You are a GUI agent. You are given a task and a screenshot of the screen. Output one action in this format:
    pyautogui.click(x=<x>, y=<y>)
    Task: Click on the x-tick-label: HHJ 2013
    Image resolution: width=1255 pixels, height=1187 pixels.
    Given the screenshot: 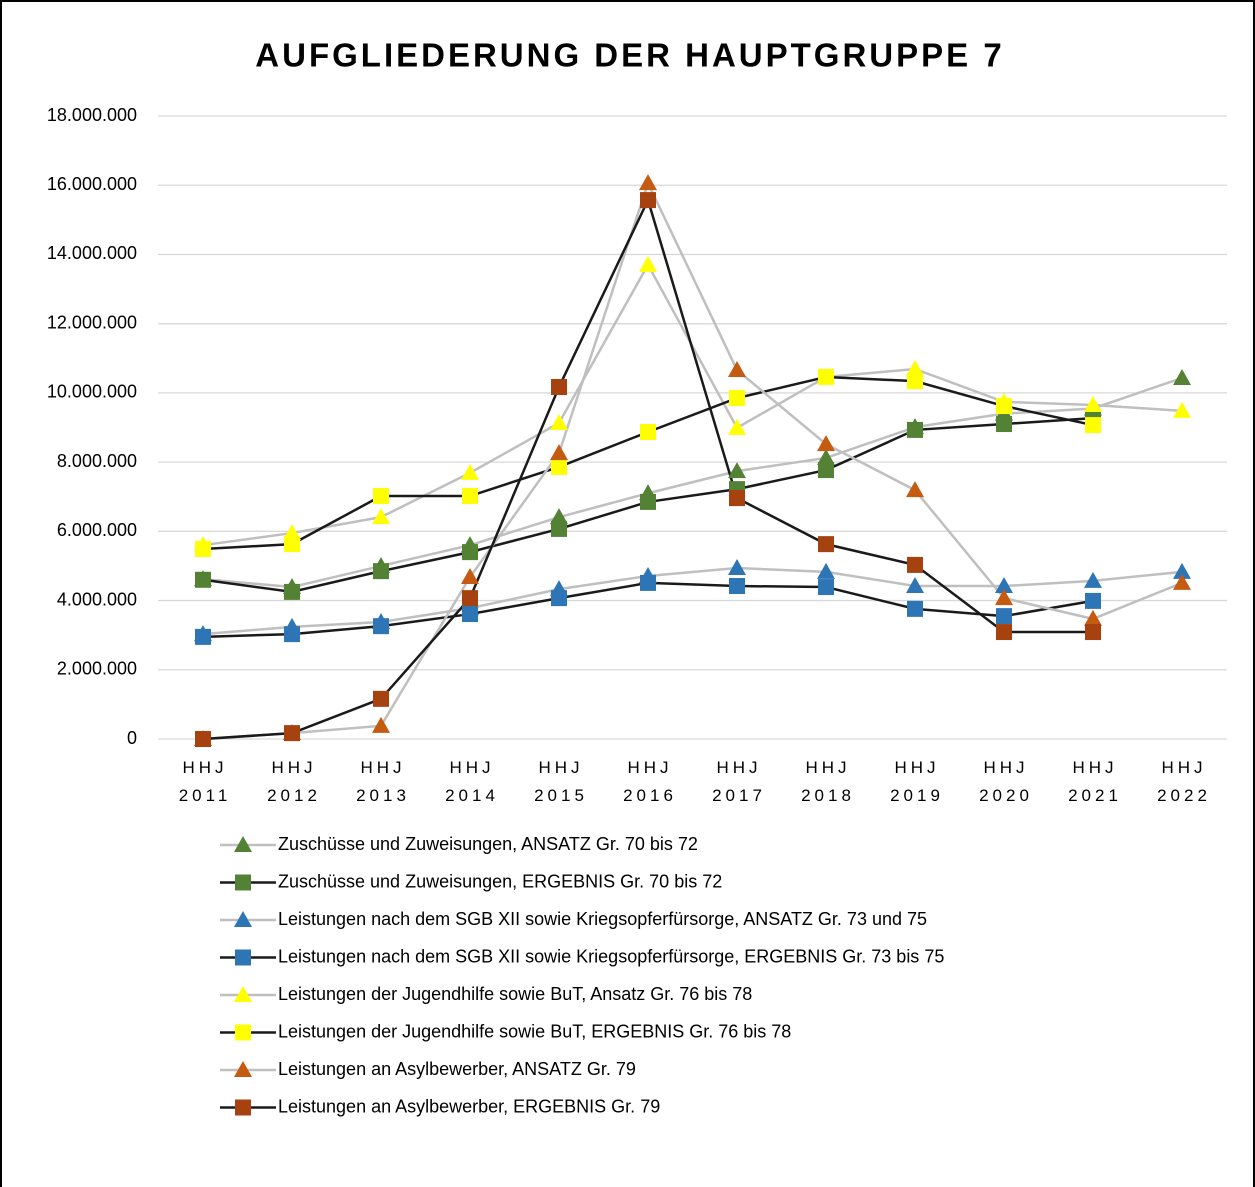 What is the action you would take?
    pyautogui.click(x=383, y=781)
    